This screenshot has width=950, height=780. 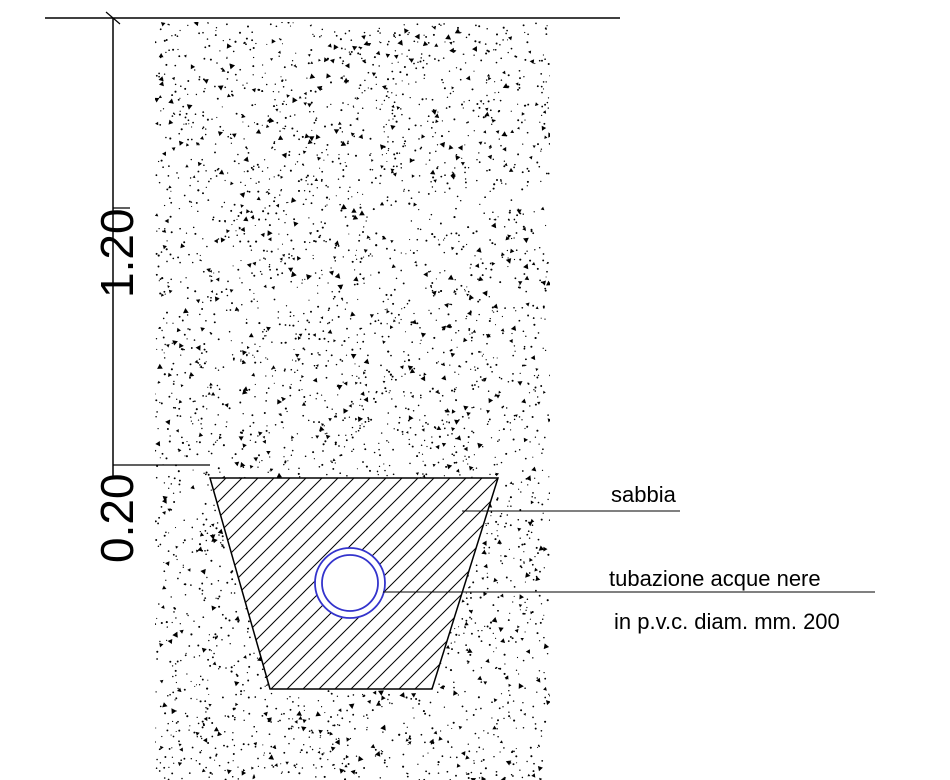 What do you see at coordinates (113, 18) in the screenshot?
I see `dimension-tick-top` at bounding box center [113, 18].